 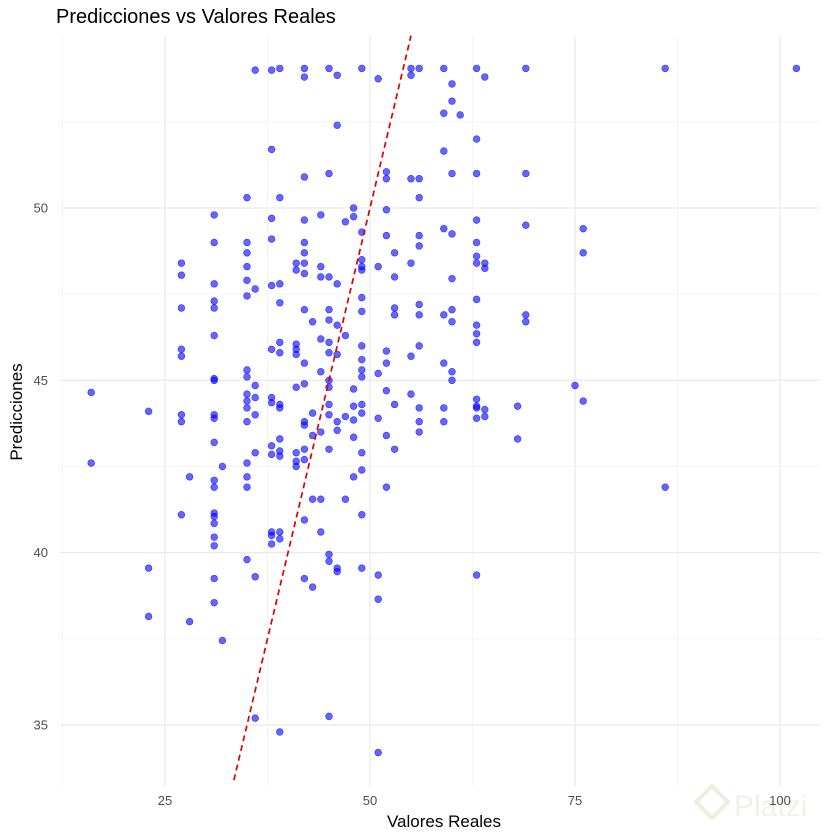 I want to click on y-tick-label: 45, so click(x=41, y=380).